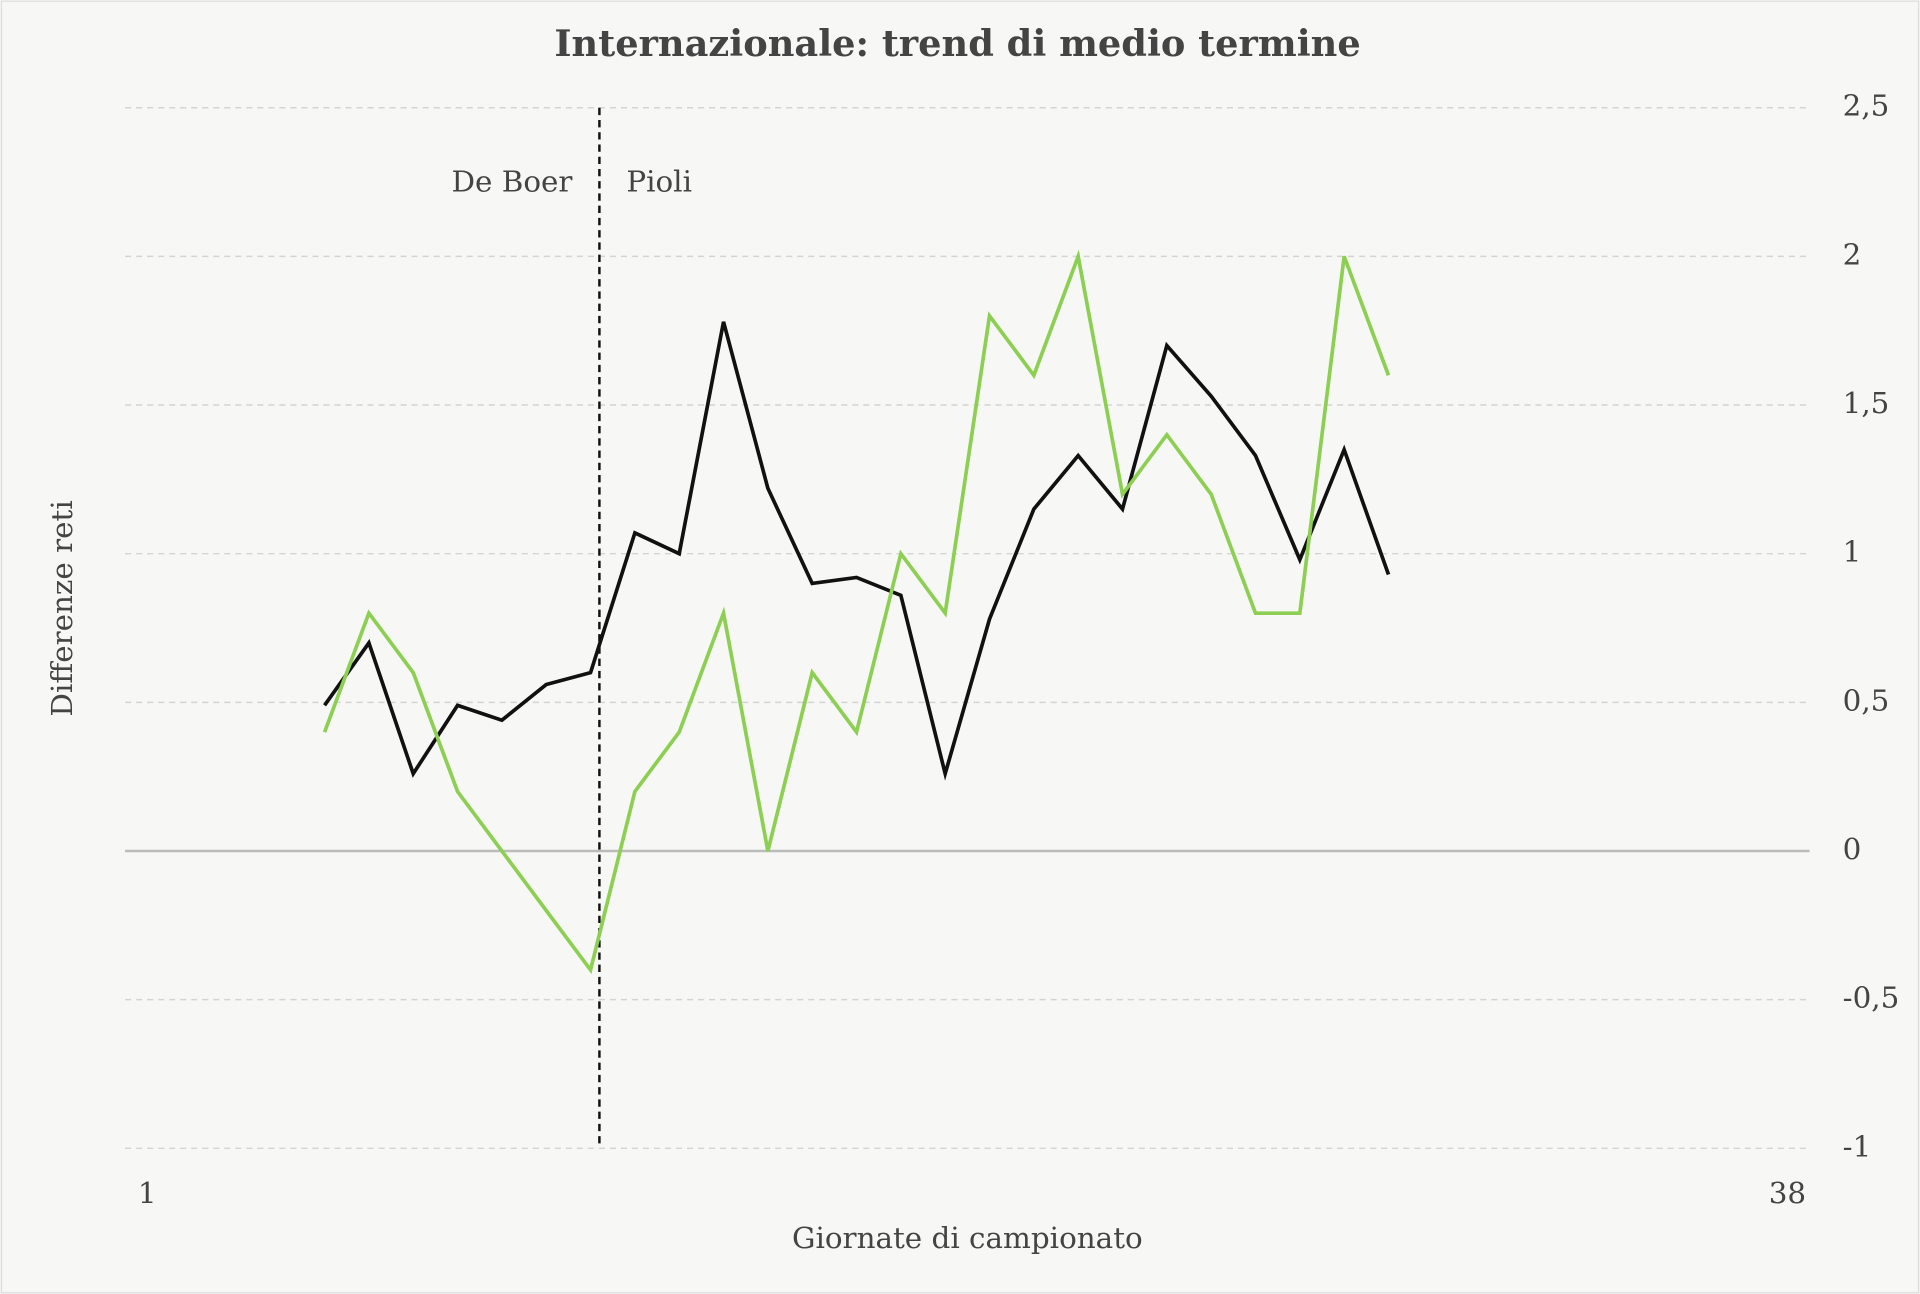 The width and height of the screenshot is (1920, 1294). Describe the element at coordinates (1866, 106) in the screenshot. I see `y-tick-label: 2,5` at that location.